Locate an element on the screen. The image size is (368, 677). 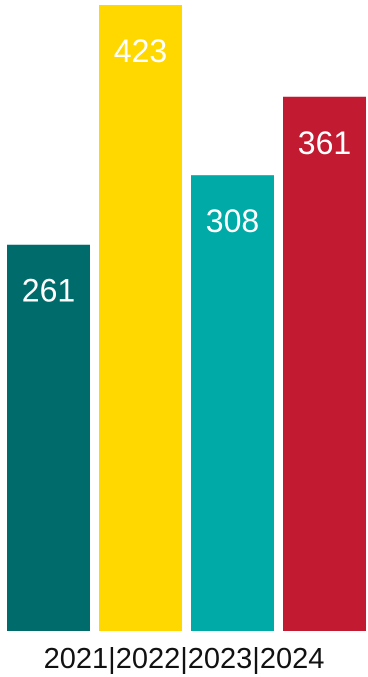
data-label-2024: 361 is located at coordinates (324, 143).